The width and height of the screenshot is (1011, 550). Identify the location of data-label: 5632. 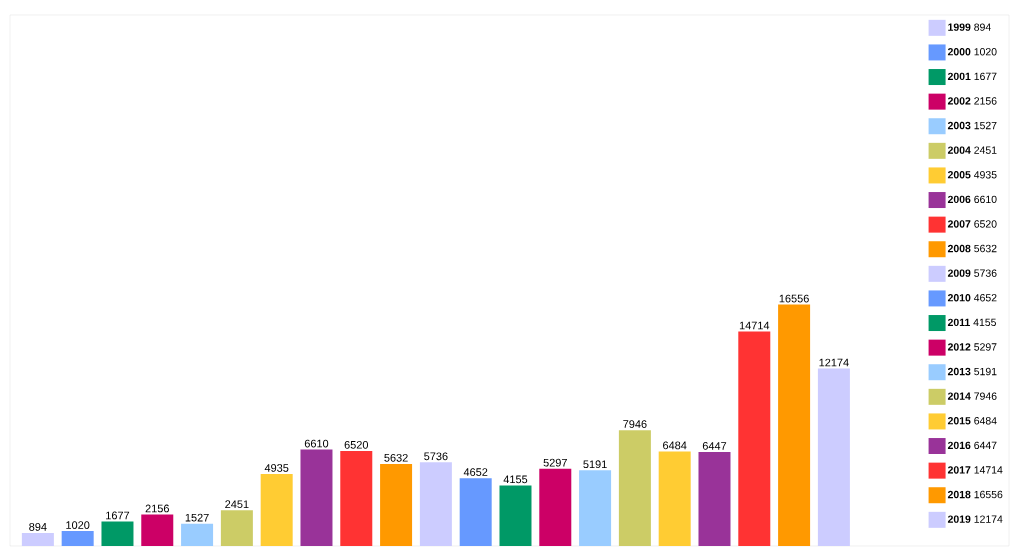
(396, 457).